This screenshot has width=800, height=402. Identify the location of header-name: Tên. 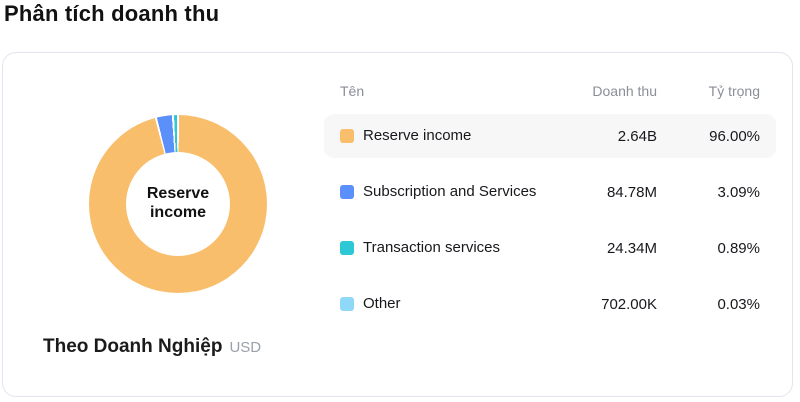
(352, 91).